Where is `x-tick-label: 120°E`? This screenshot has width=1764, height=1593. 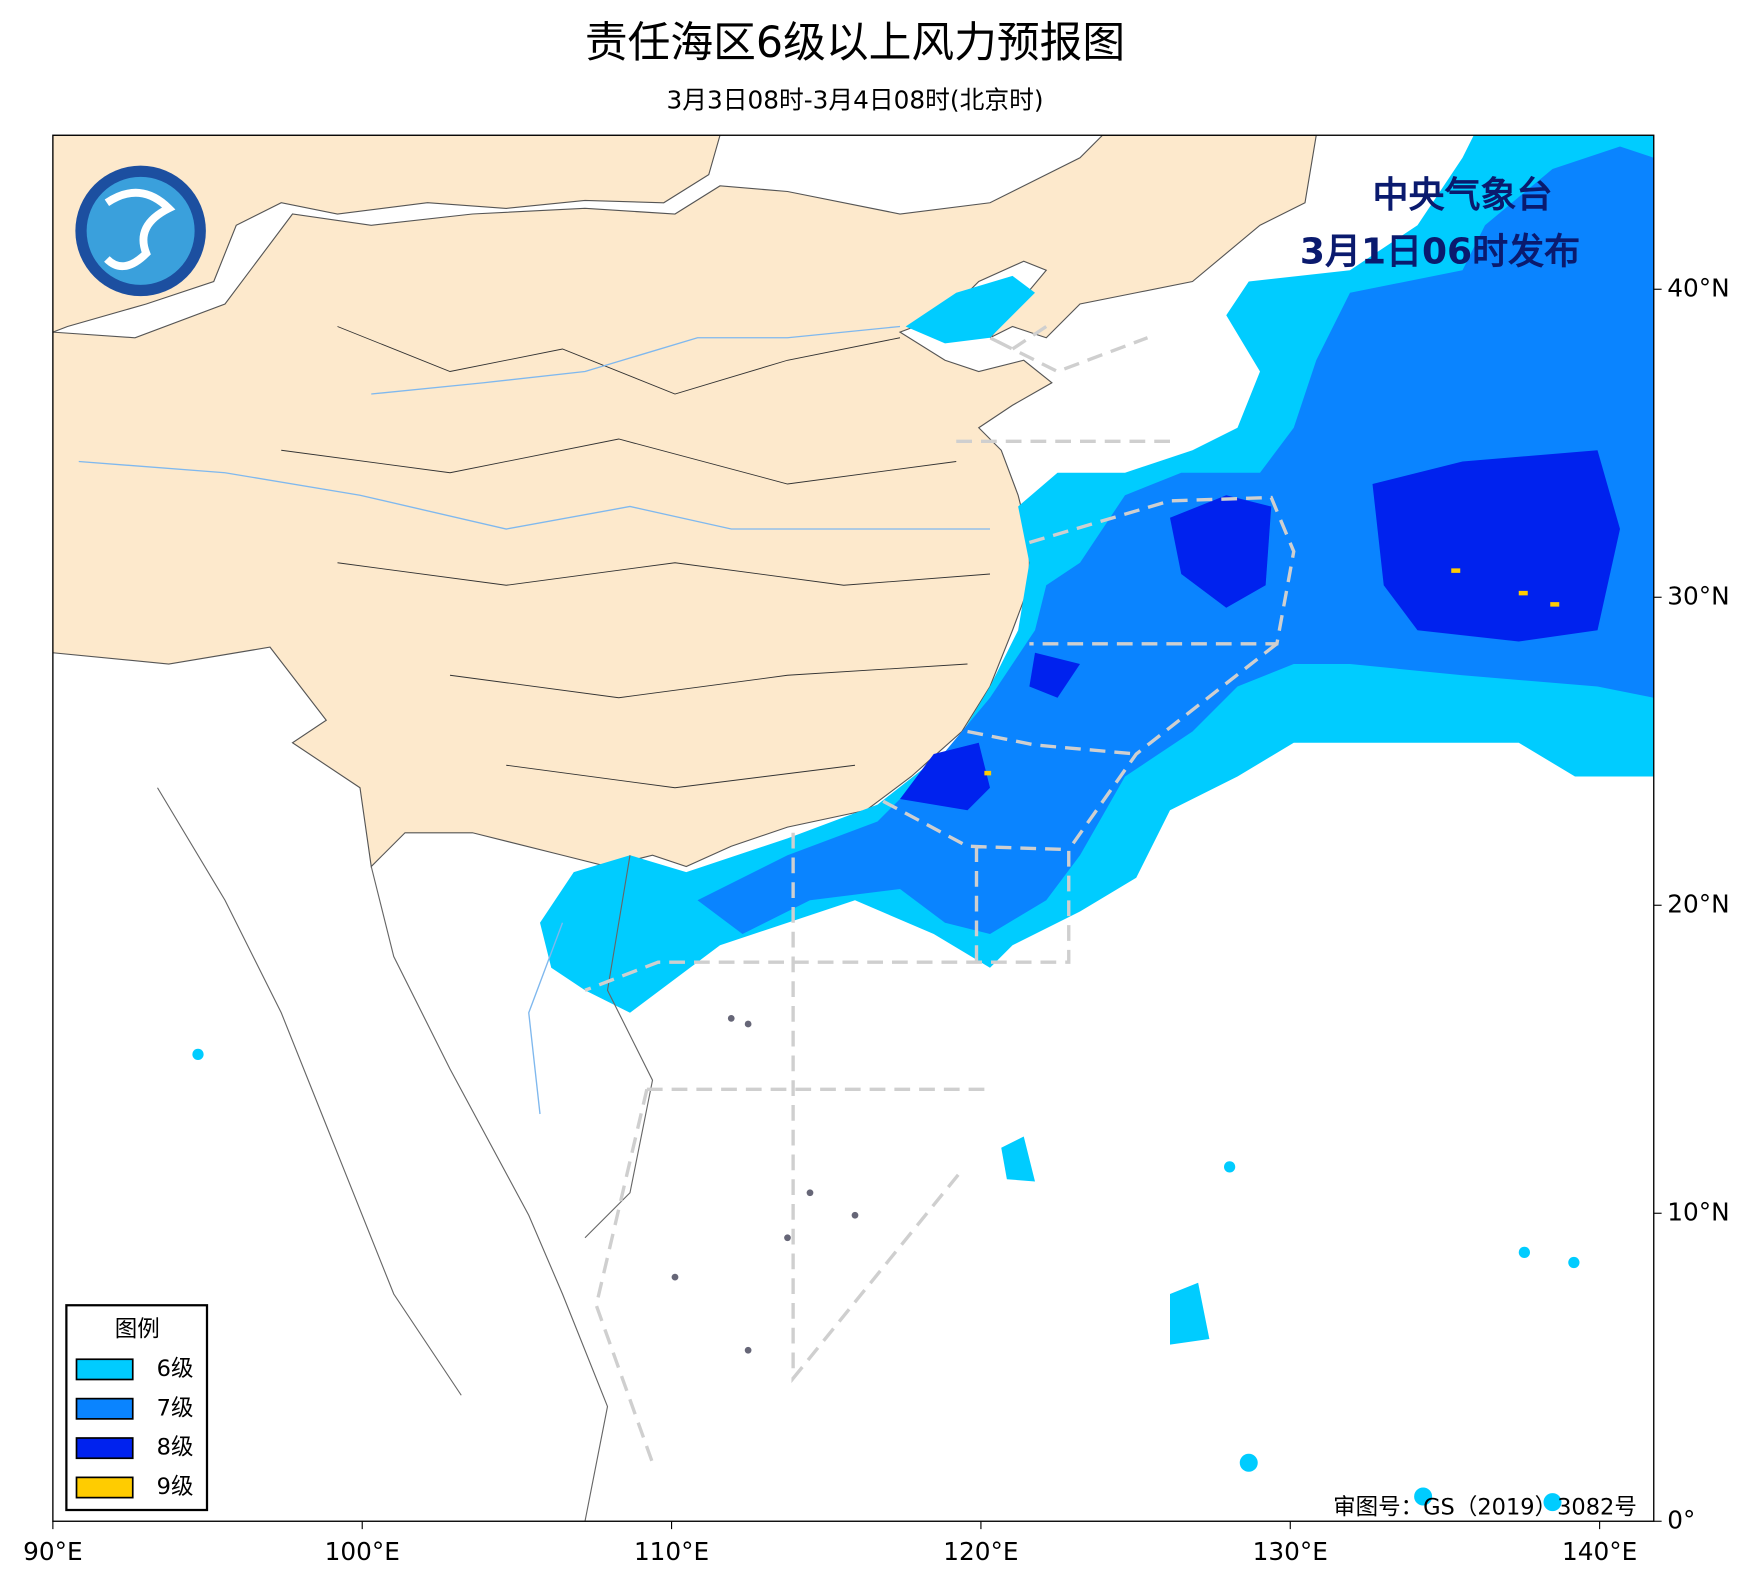
x-tick-label: 120°E is located at coordinates (980, 1551).